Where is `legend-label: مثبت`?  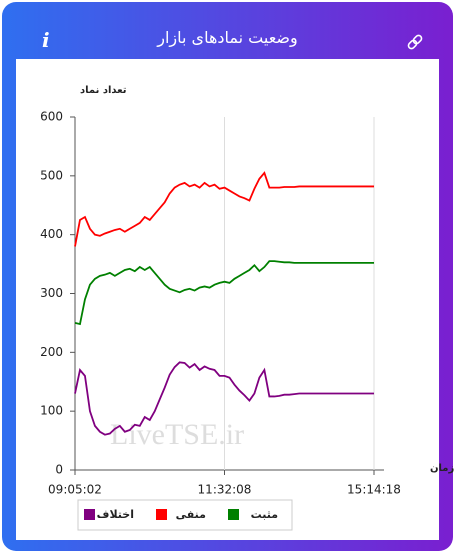 legend-label: مثبت is located at coordinates (264, 514).